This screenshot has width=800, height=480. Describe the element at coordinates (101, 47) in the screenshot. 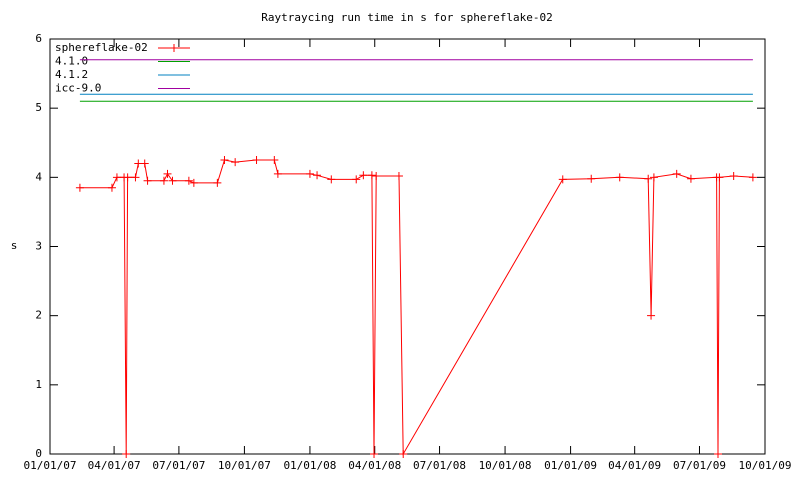

I see `legend-label: sphereflake-02` at that location.